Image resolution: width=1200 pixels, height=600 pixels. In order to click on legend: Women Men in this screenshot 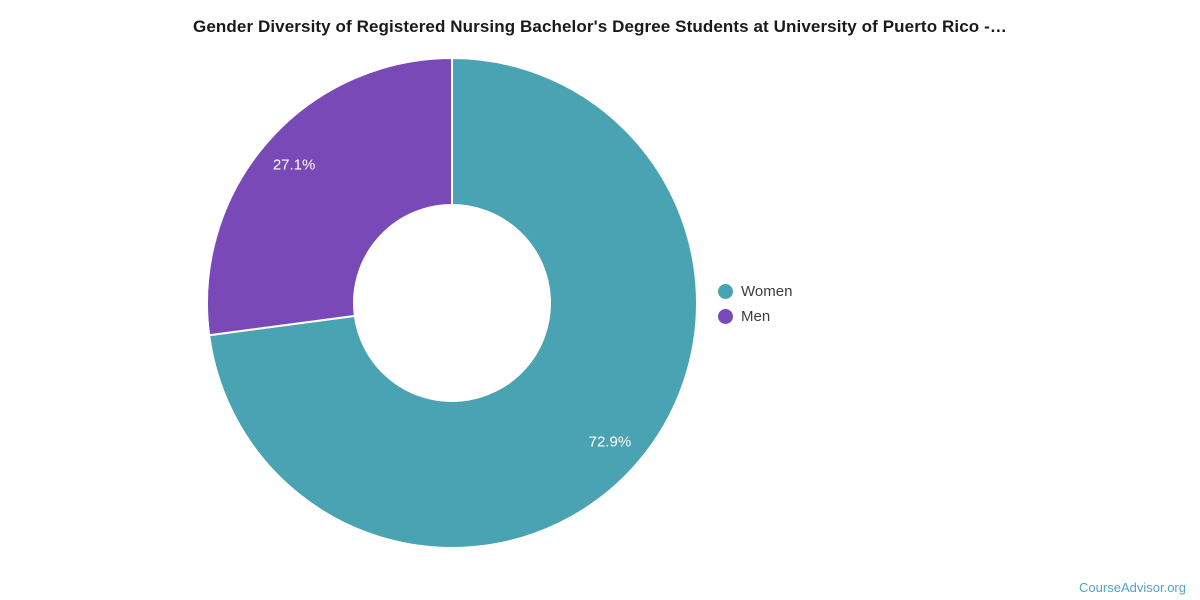, I will do `click(755, 304)`.